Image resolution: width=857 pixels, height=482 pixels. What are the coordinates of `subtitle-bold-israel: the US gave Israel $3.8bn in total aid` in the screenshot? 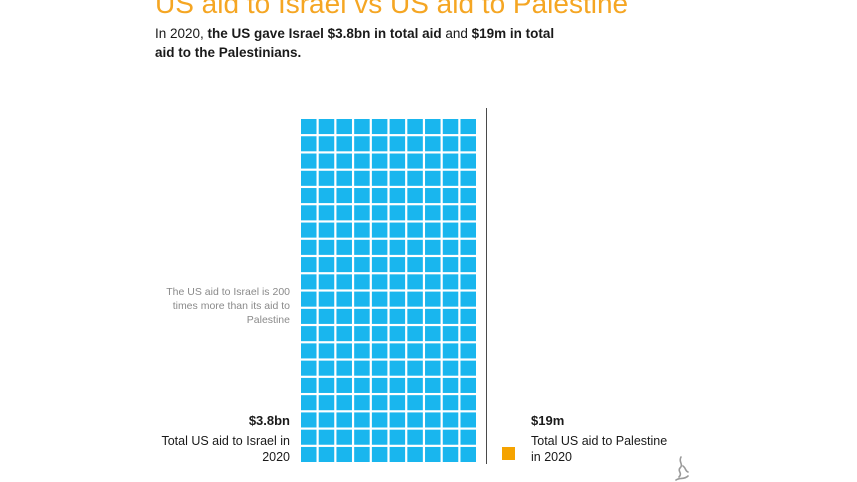 It's located at (324, 33).